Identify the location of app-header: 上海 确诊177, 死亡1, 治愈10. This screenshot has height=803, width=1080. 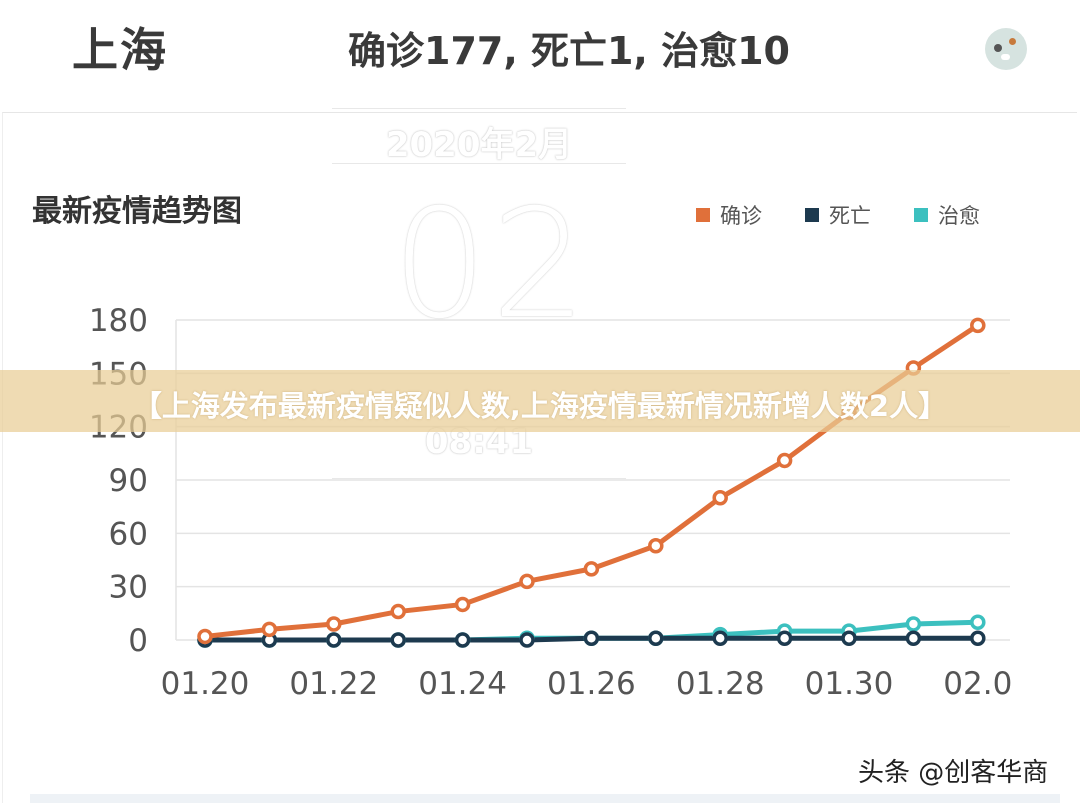
(540, 55).